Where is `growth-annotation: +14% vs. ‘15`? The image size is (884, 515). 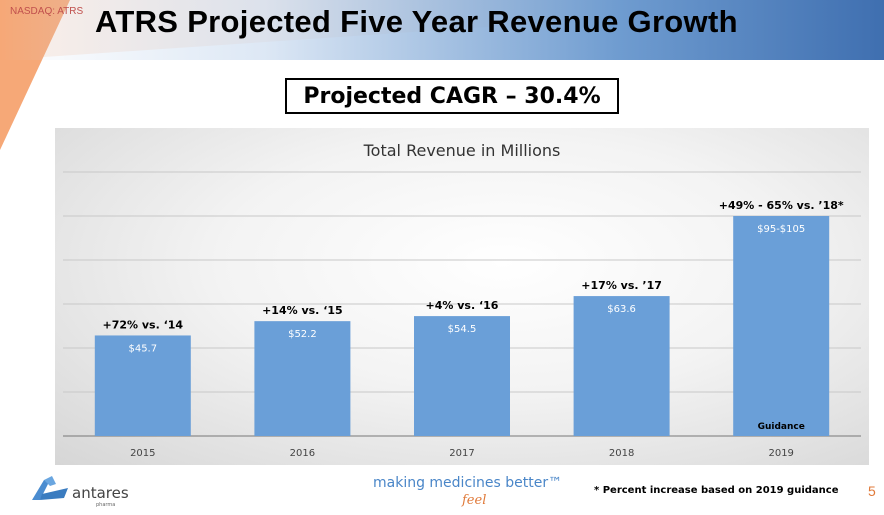 growth-annotation: +14% vs. ‘15 is located at coordinates (302, 310).